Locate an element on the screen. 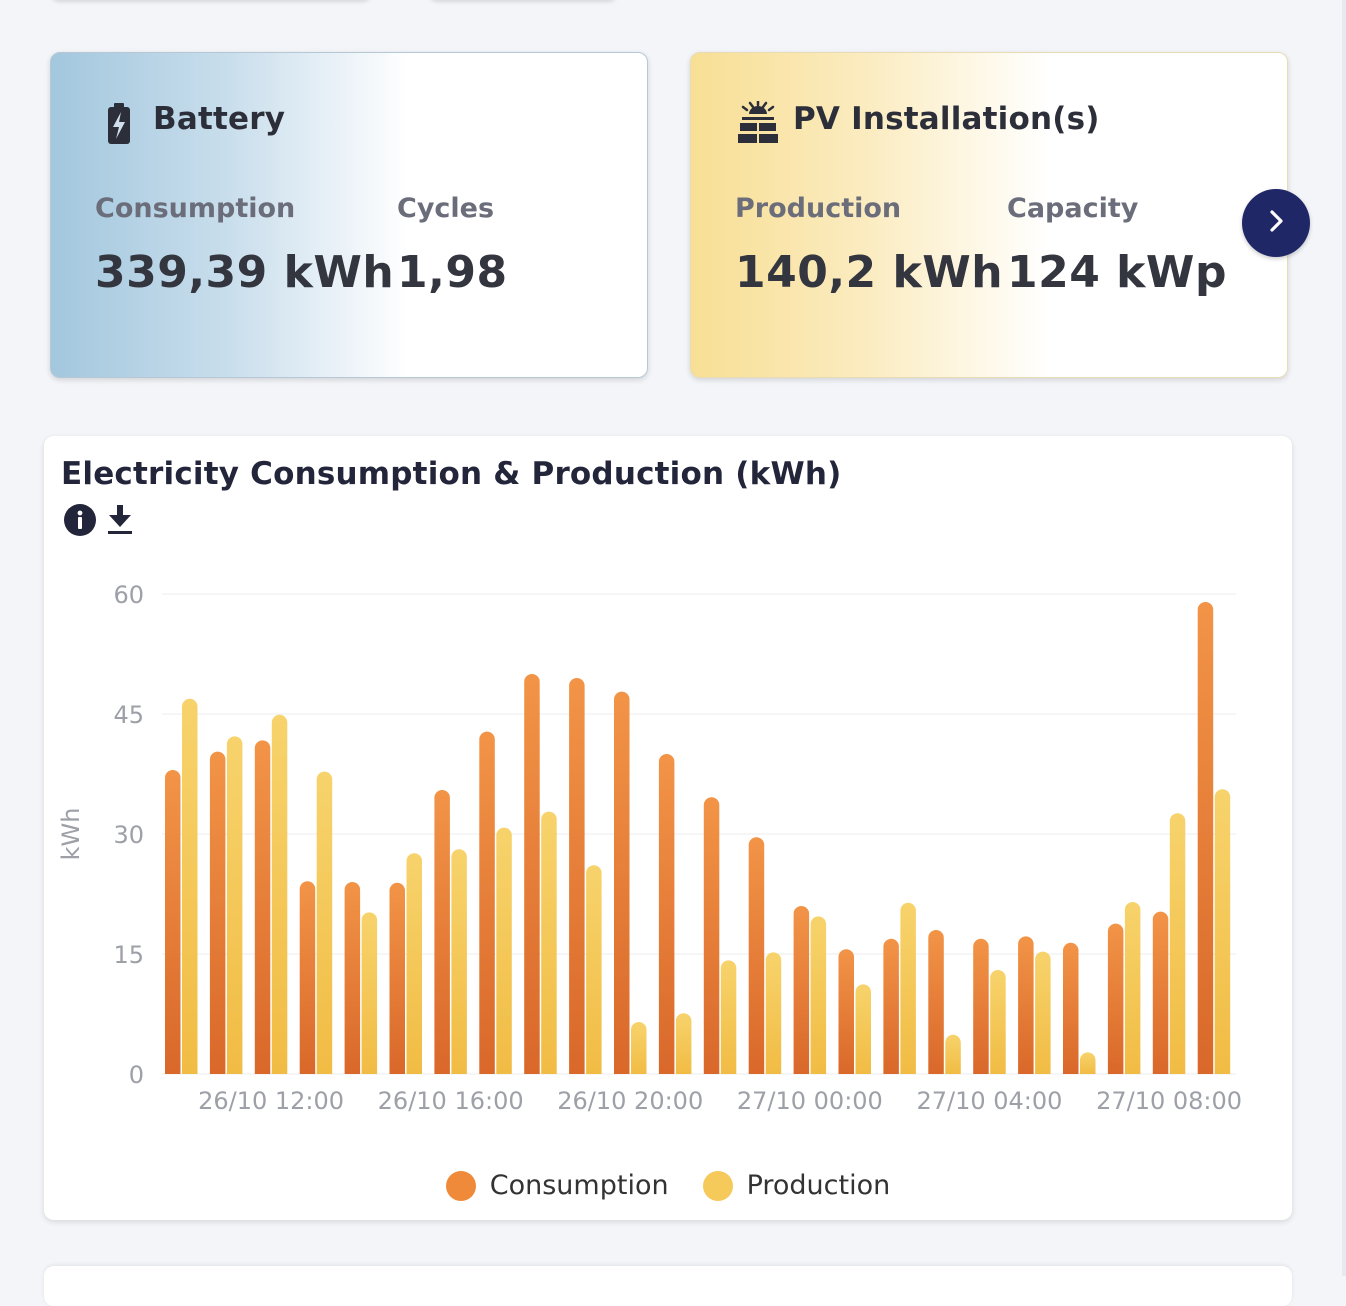 The image size is (1346, 1306). pv-production-label: Production is located at coordinates (818, 208).